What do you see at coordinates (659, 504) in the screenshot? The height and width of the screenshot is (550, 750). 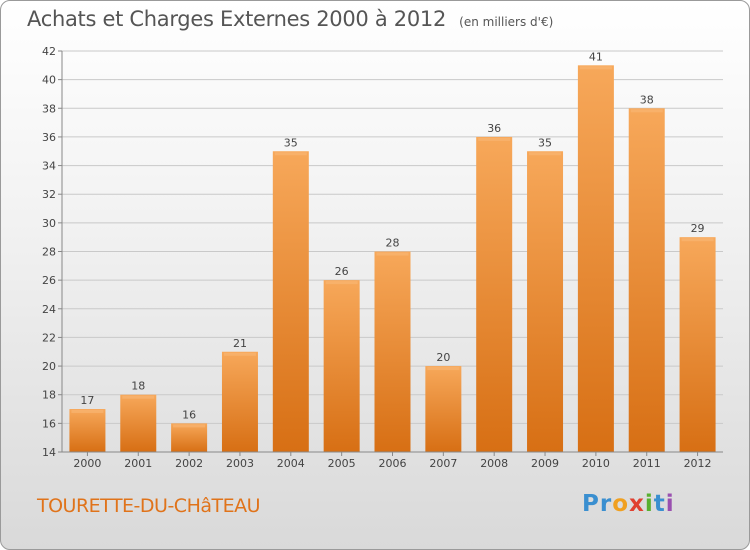 I see `logo-letter: t` at bounding box center [659, 504].